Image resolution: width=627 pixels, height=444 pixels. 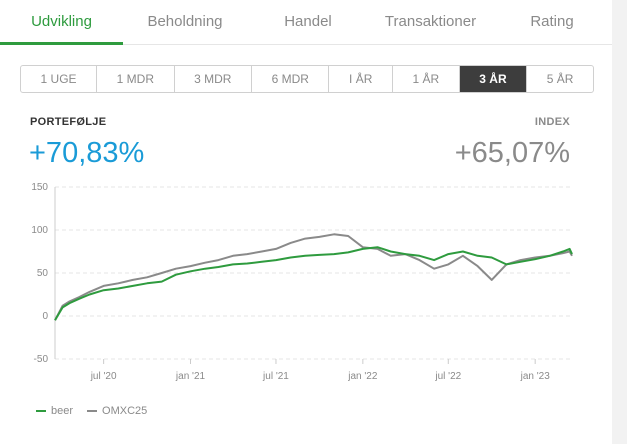 I want to click on legend-swatch-omxc25, so click(x=92, y=411).